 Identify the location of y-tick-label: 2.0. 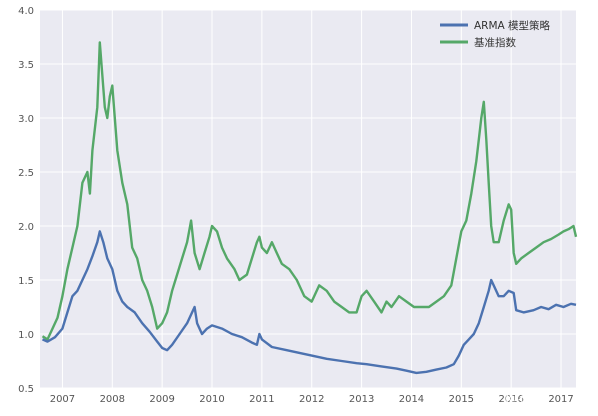
(26, 227).